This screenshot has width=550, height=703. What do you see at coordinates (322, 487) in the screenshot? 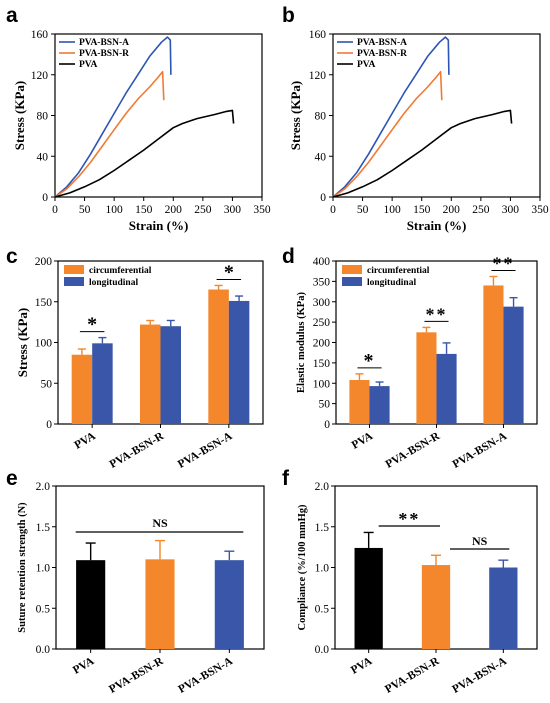
I see `y-tick-label: 2.0` at bounding box center [322, 487].